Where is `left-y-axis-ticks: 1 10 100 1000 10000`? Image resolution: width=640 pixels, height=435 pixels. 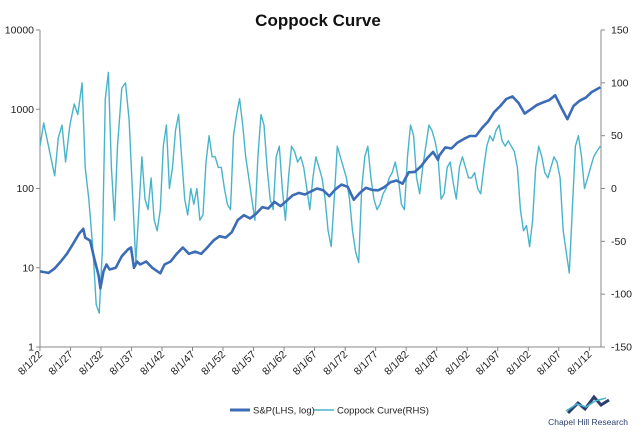
left-y-axis-ticks: 1 10 100 1000 10000 is located at coordinates (22, 189).